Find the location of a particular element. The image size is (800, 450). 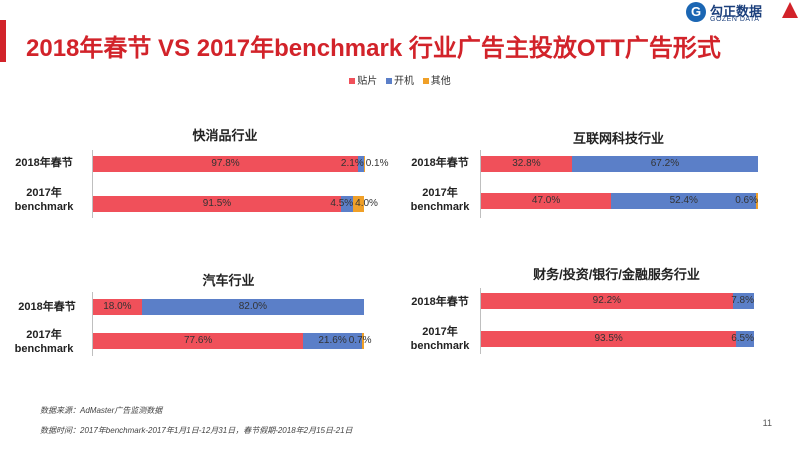

data-label-other: 0.7% is located at coordinates (360, 340).